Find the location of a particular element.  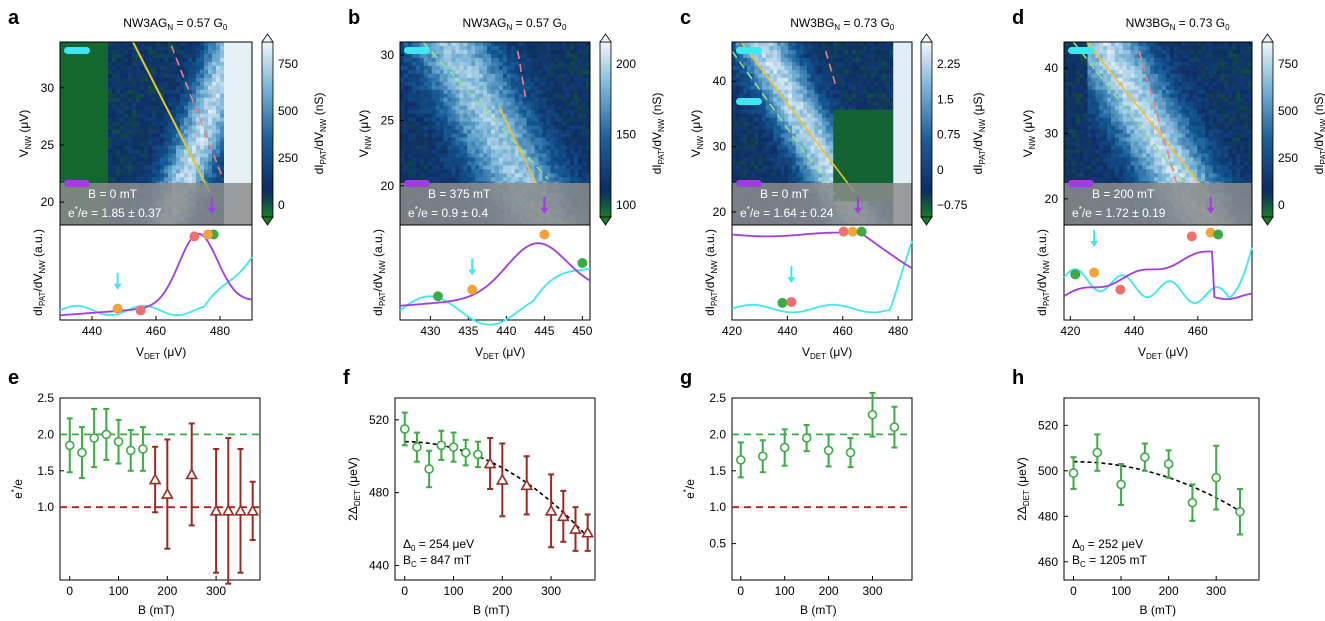

charge-label: e*​/e = 0.9 ± 0.4 is located at coordinates (448, 212).